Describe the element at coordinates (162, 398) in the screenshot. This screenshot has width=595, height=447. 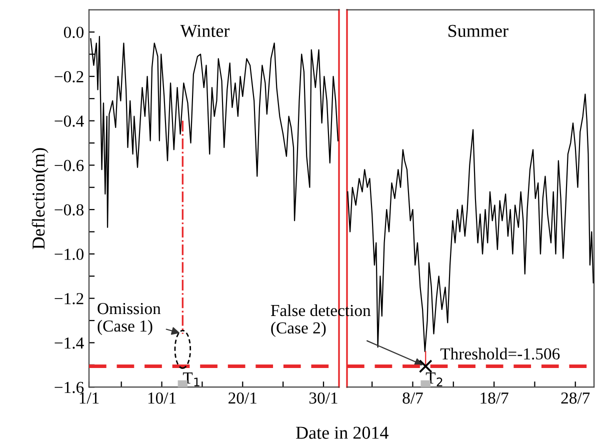
I see `x-tick-label: 10/1` at that location.